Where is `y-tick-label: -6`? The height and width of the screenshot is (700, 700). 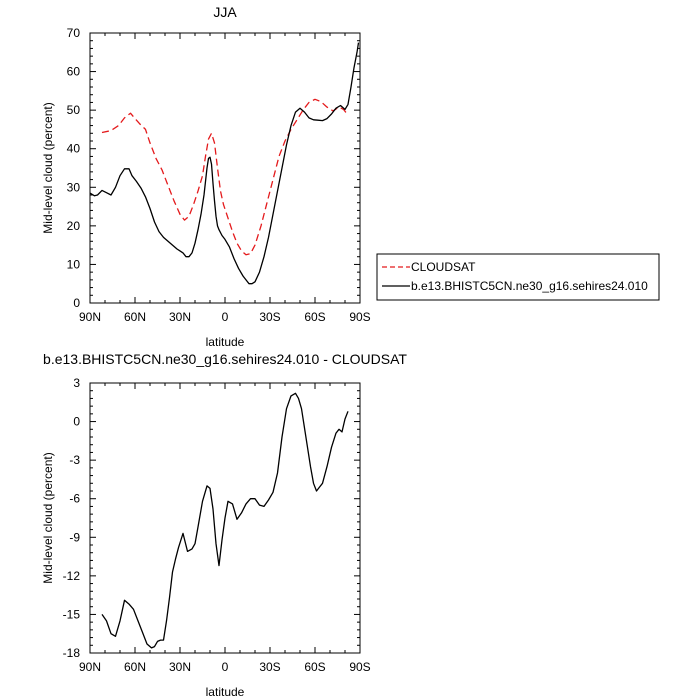
y-tick-label: -6 is located at coordinates (74, 499).